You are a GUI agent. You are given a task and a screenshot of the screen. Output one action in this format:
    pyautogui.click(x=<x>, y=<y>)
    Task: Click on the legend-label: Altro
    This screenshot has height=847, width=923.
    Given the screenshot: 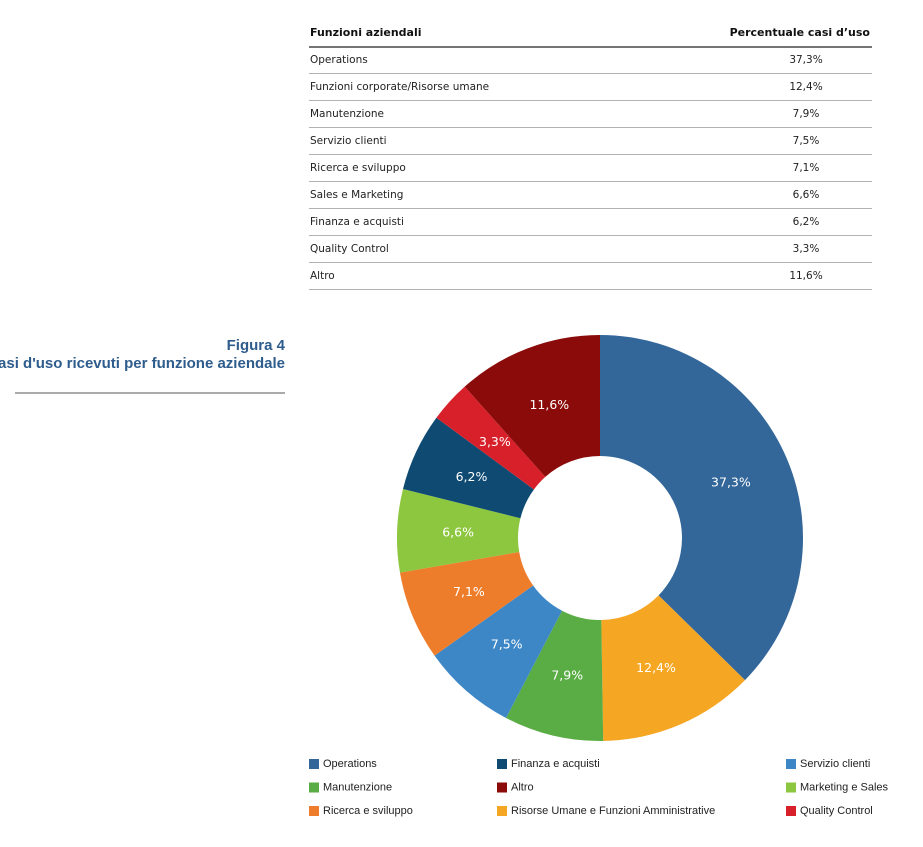 What is the action you would take?
    pyautogui.click(x=522, y=787)
    